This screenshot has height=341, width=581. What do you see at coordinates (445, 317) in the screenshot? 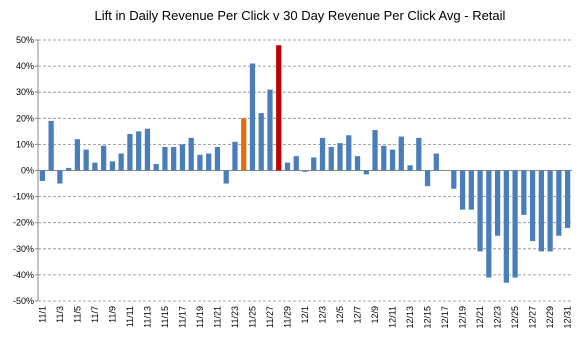
I see `x-tick-label: 12/17` at bounding box center [445, 317].